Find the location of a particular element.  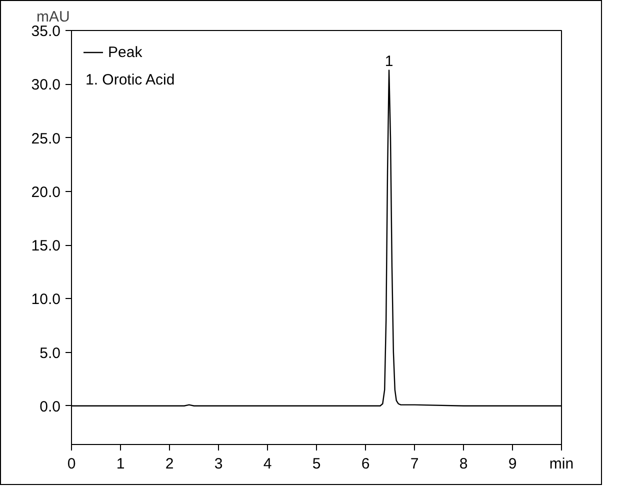

y-tick-label: 35.0 is located at coordinates (46, 31).